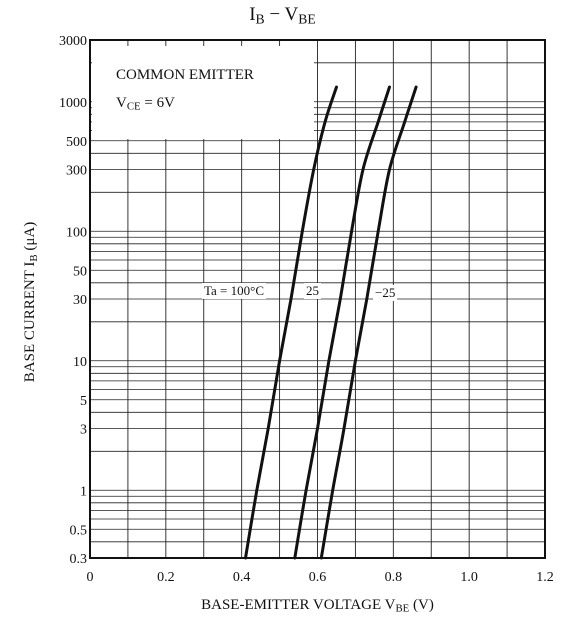  Describe the element at coordinates (83, 401) in the screenshot. I see `y-tick-label: 5` at that location.